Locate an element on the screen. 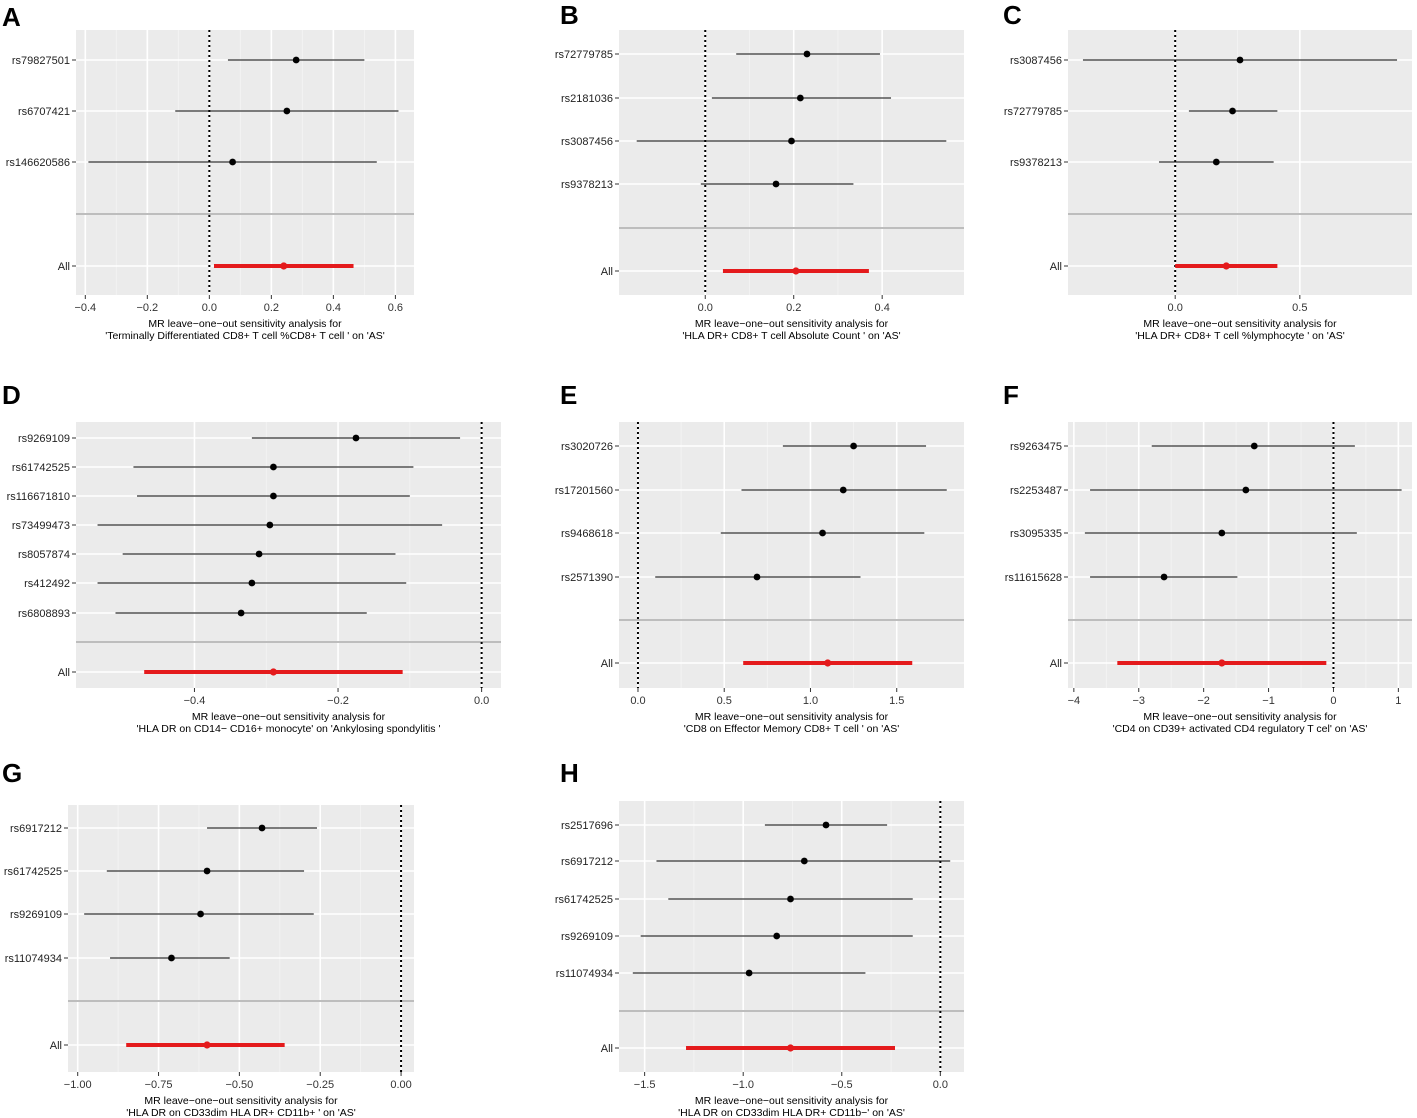 The image size is (1417, 1118). snp-label: rs8057874 is located at coordinates (44, 555).